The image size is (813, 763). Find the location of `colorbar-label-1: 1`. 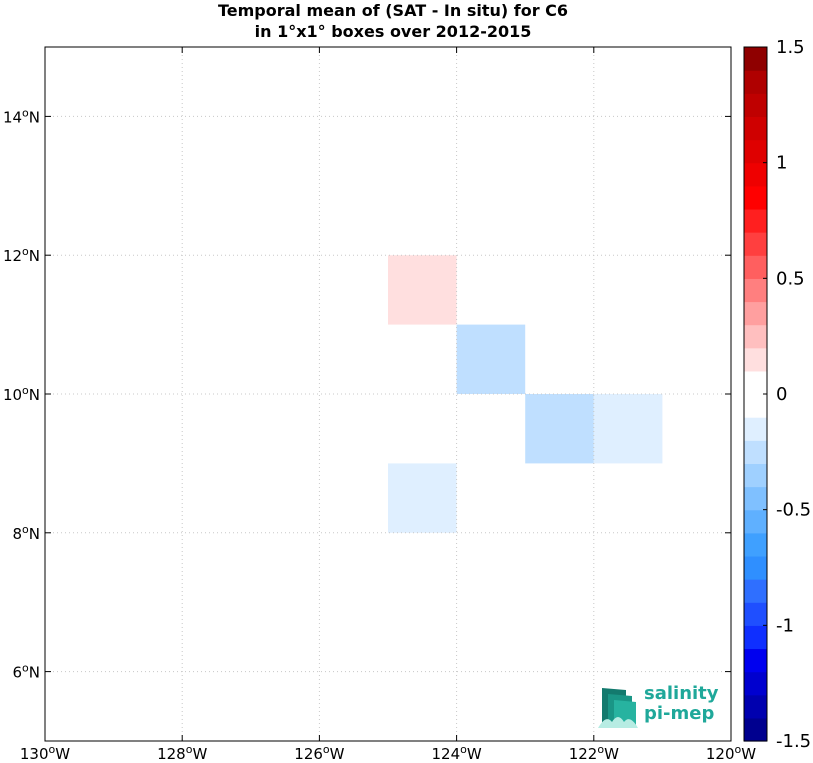

colorbar-label-1: 1 is located at coordinates (781, 163).